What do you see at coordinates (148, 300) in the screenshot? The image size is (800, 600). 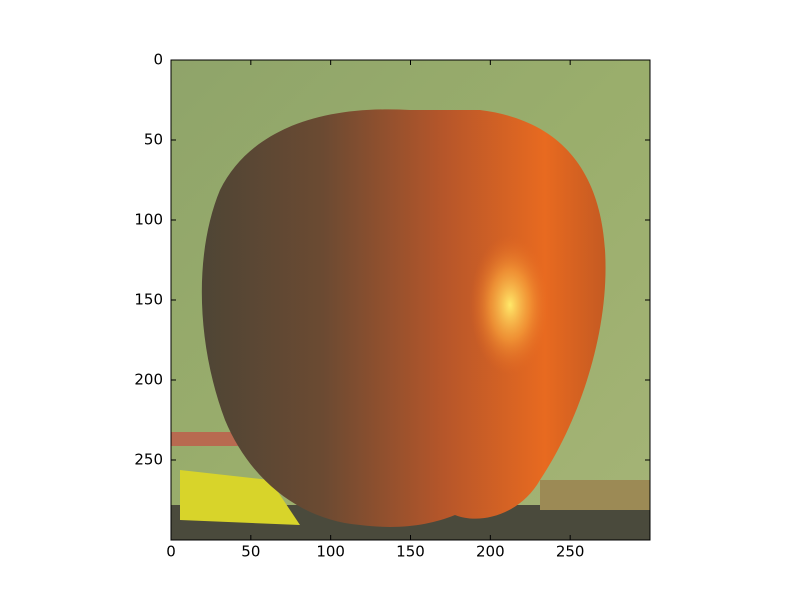 I see `y-tick-label: 150` at bounding box center [148, 300].